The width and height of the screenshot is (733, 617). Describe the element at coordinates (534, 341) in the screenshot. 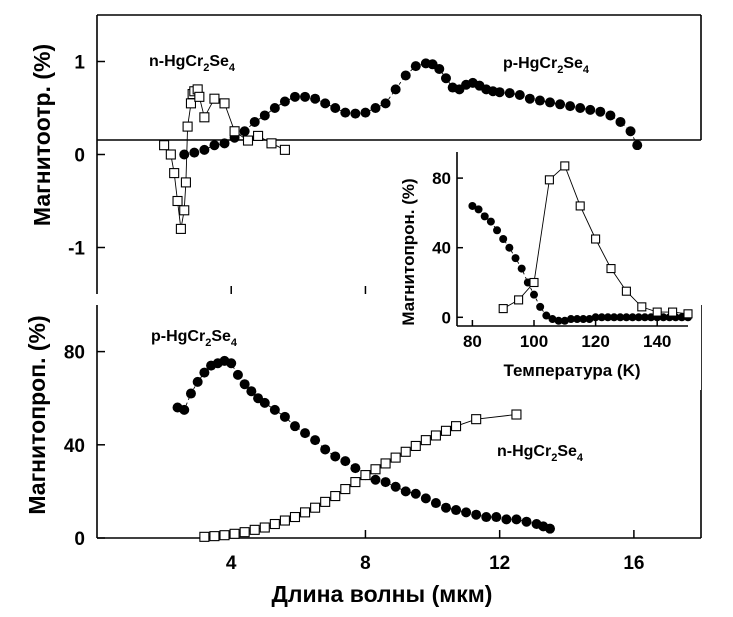

I see `inset-xtick-label-1: 100` at that location.